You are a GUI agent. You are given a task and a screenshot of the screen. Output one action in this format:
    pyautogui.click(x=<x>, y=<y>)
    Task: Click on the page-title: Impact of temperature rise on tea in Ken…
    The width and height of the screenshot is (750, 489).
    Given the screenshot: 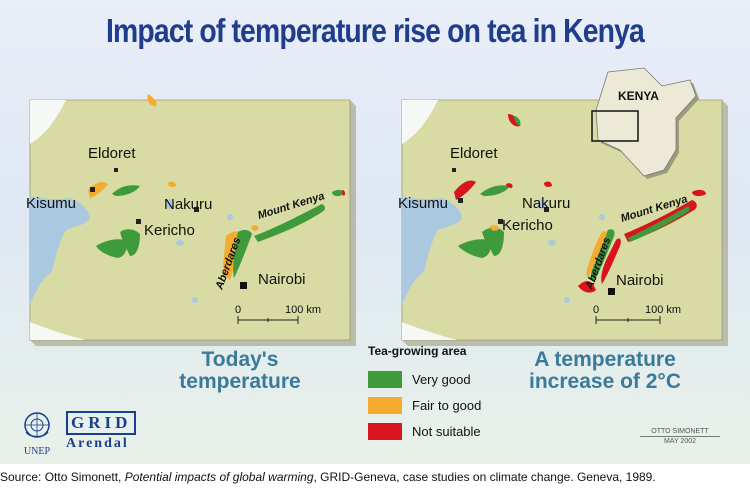 What is the action you would take?
    pyautogui.click(x=375, y=30)
    